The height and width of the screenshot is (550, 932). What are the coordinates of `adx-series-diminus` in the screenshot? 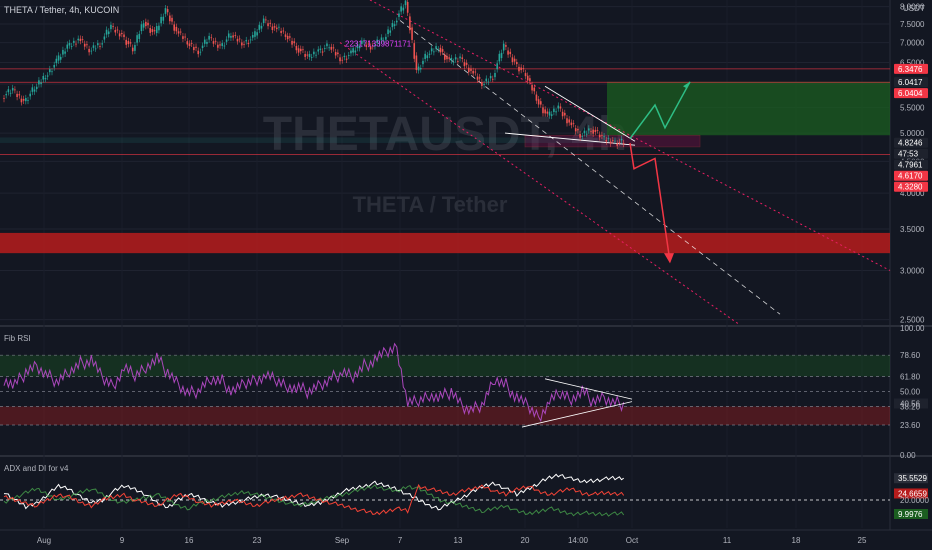 It's located at (314, 499).